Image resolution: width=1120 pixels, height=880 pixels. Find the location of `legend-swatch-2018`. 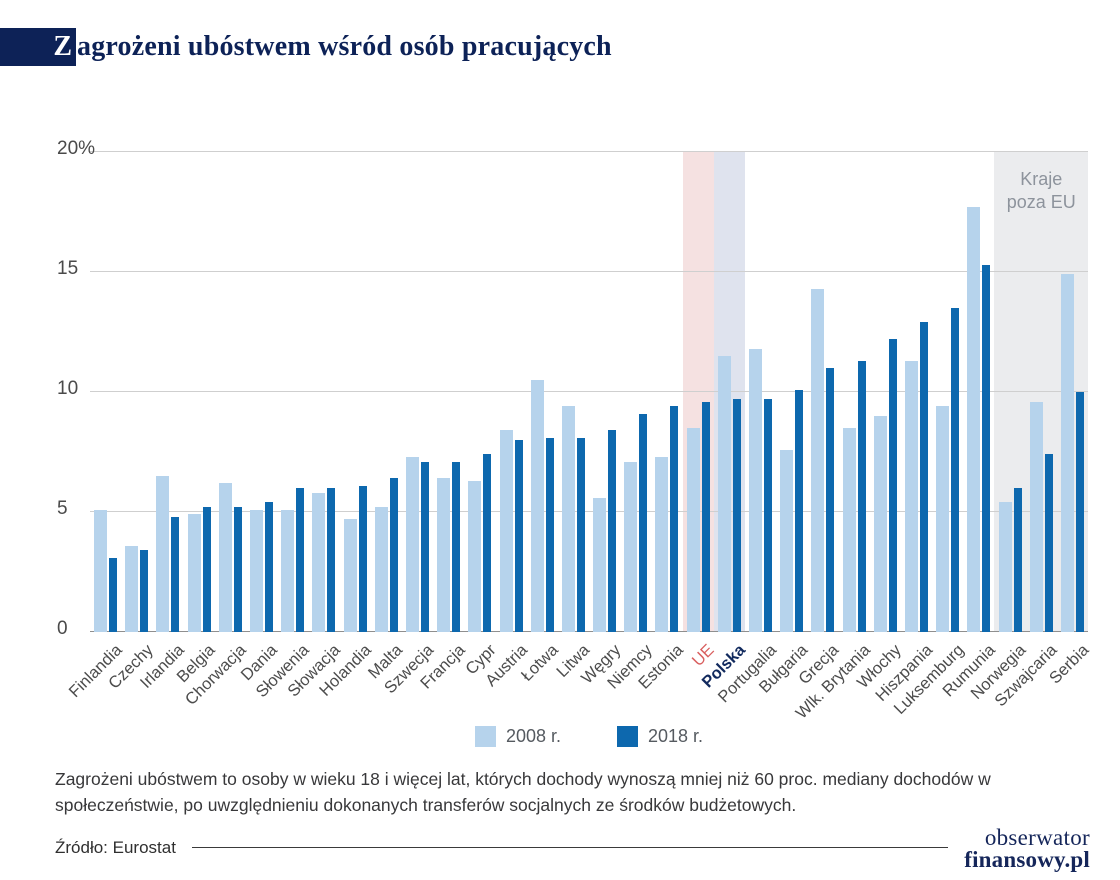

legend-swatch-2018 is located at coordinates (627, 736).